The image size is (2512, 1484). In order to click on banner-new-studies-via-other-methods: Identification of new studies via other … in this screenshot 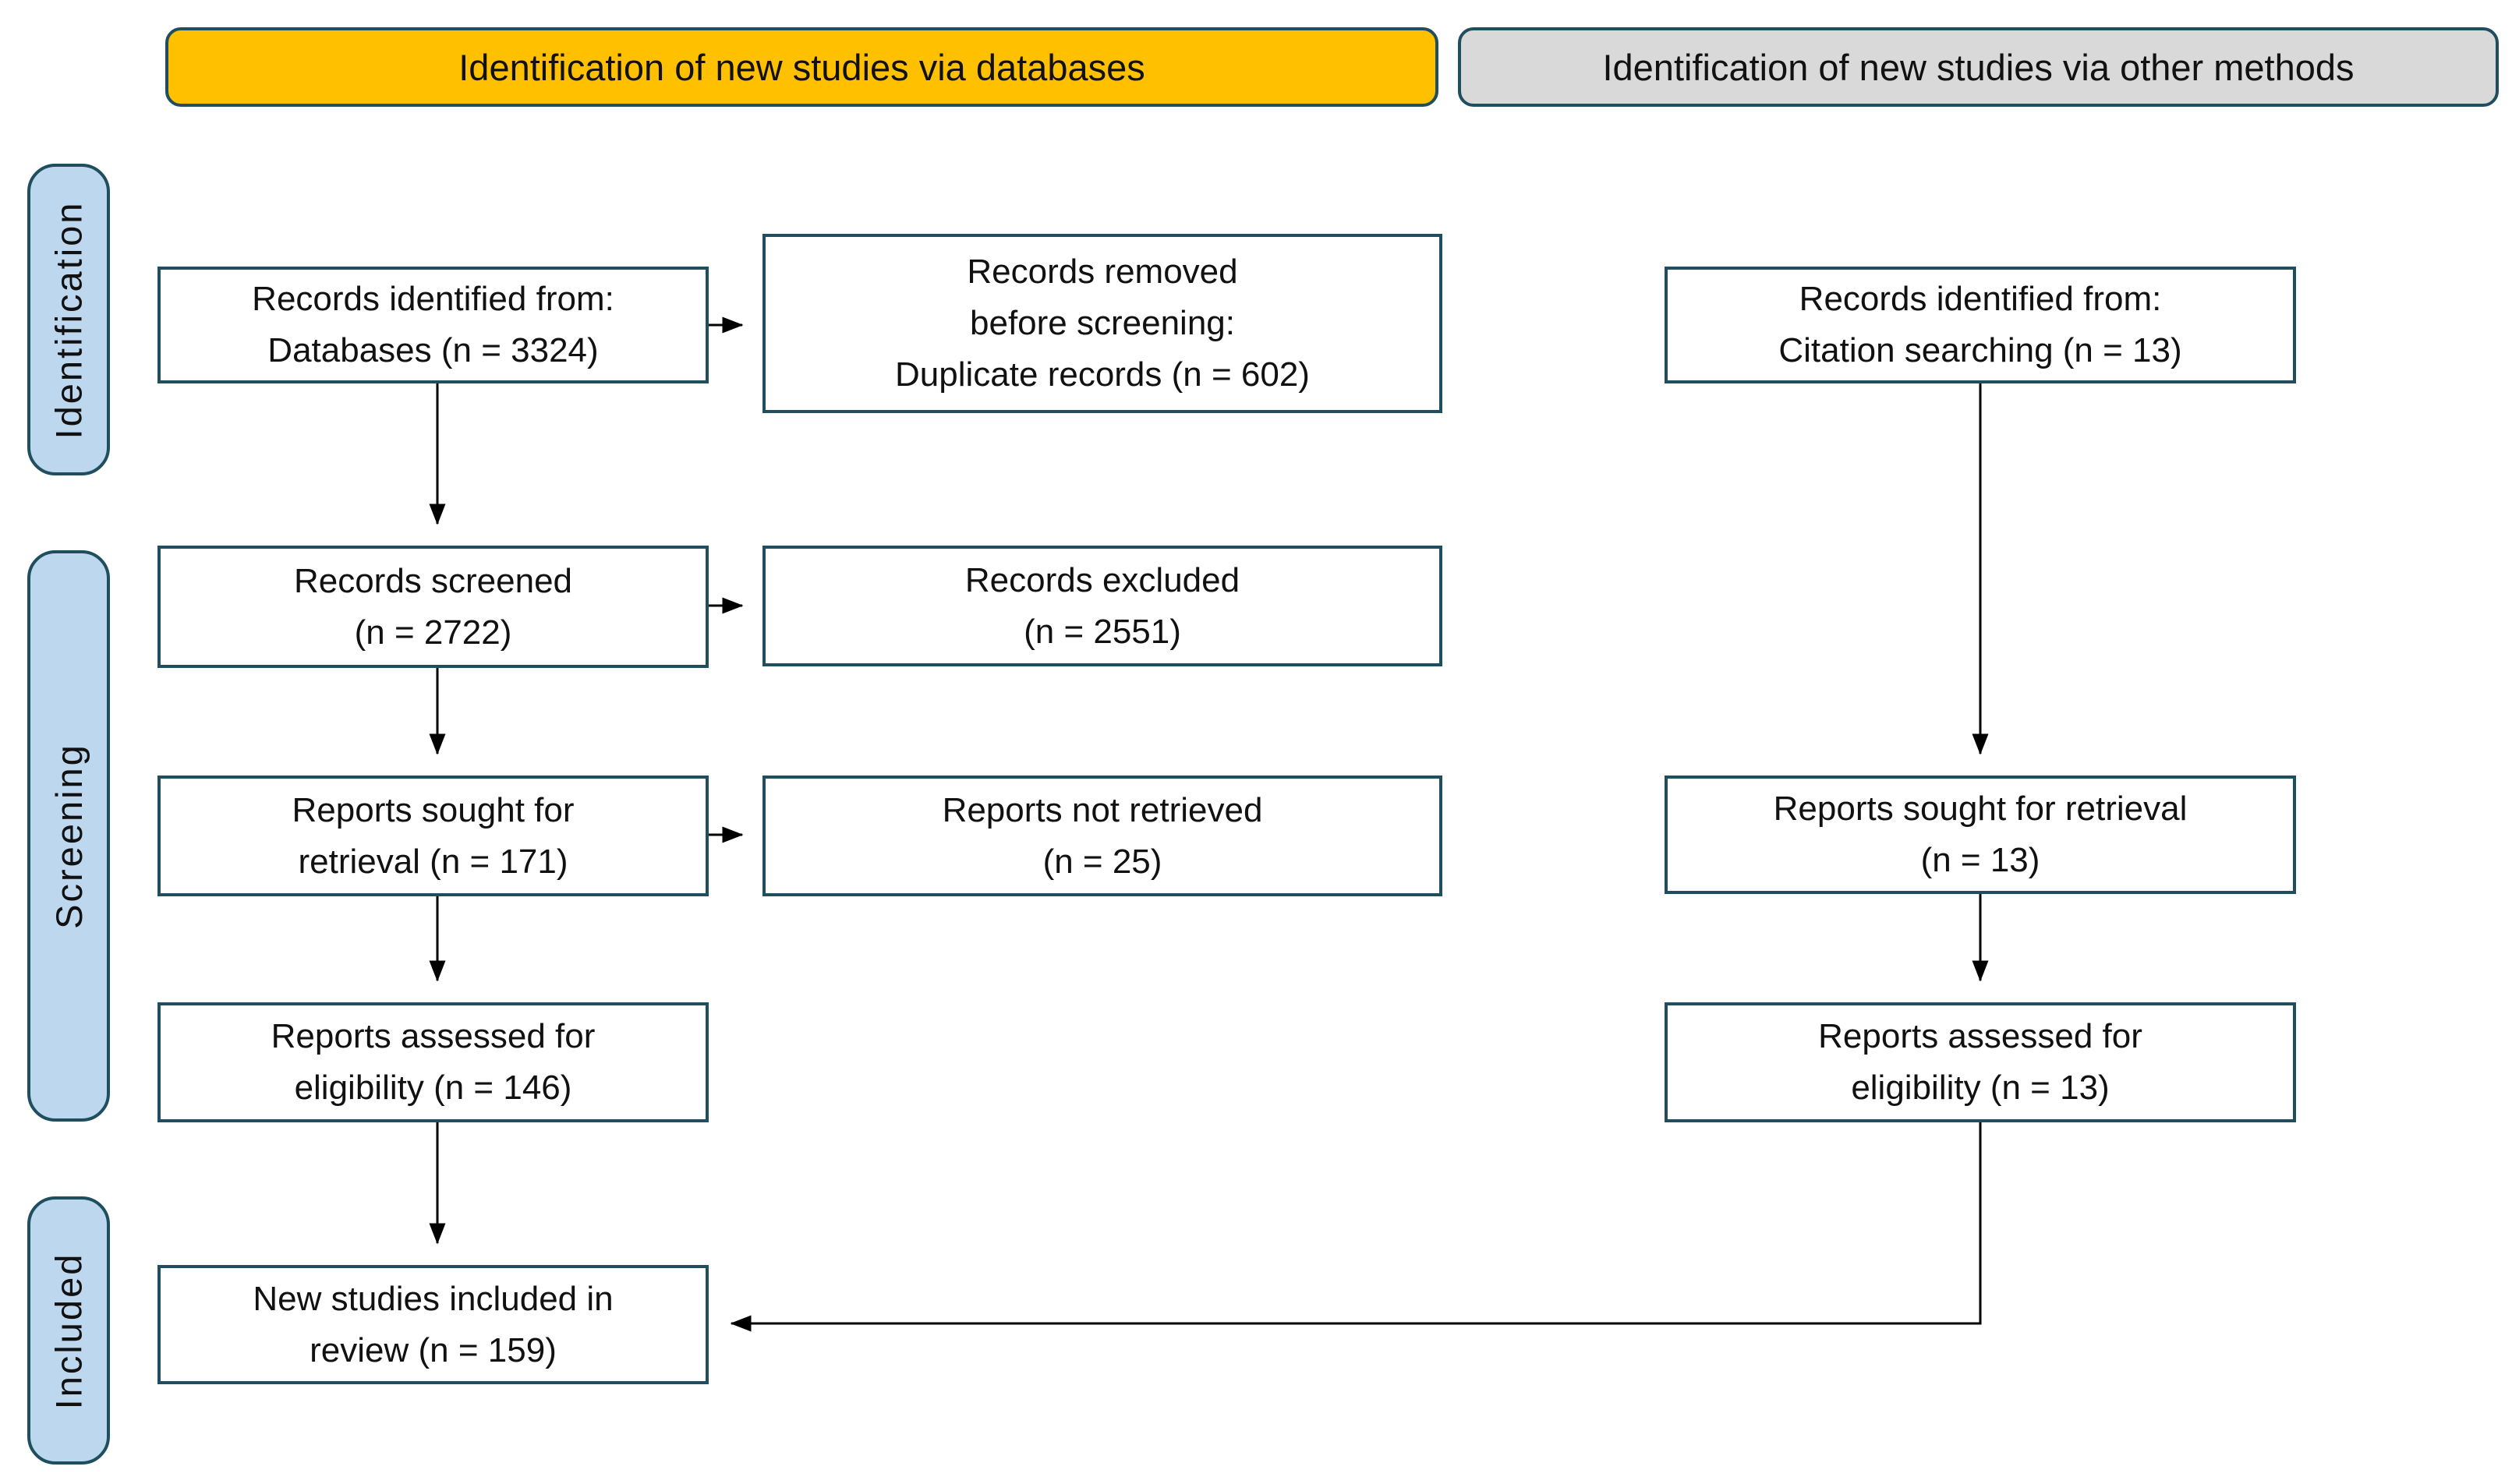, I will do `click(1978, 67)`.